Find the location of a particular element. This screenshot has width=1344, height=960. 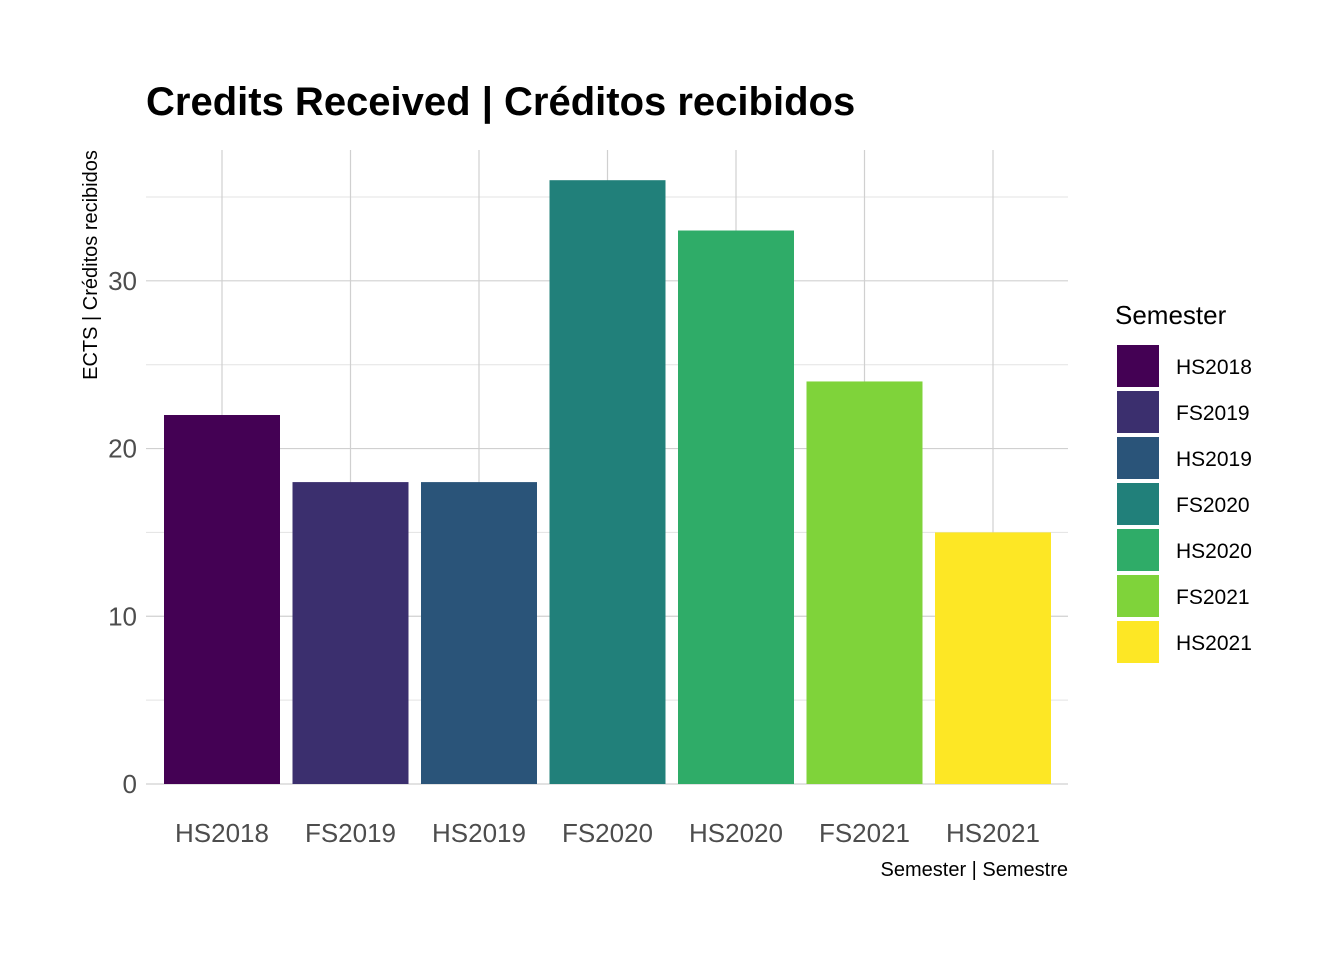

legend-label: FS2021 is located at coordinates (1213, 597).